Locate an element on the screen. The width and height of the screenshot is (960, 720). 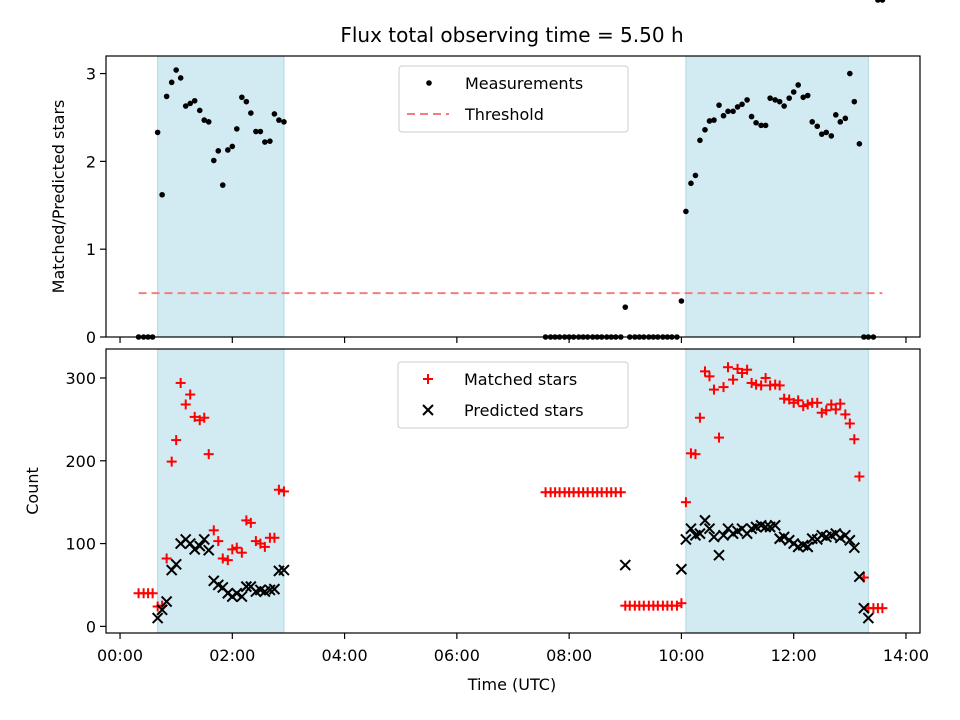
x-tick-label: 14:00 is located at coordinates (906, 655).